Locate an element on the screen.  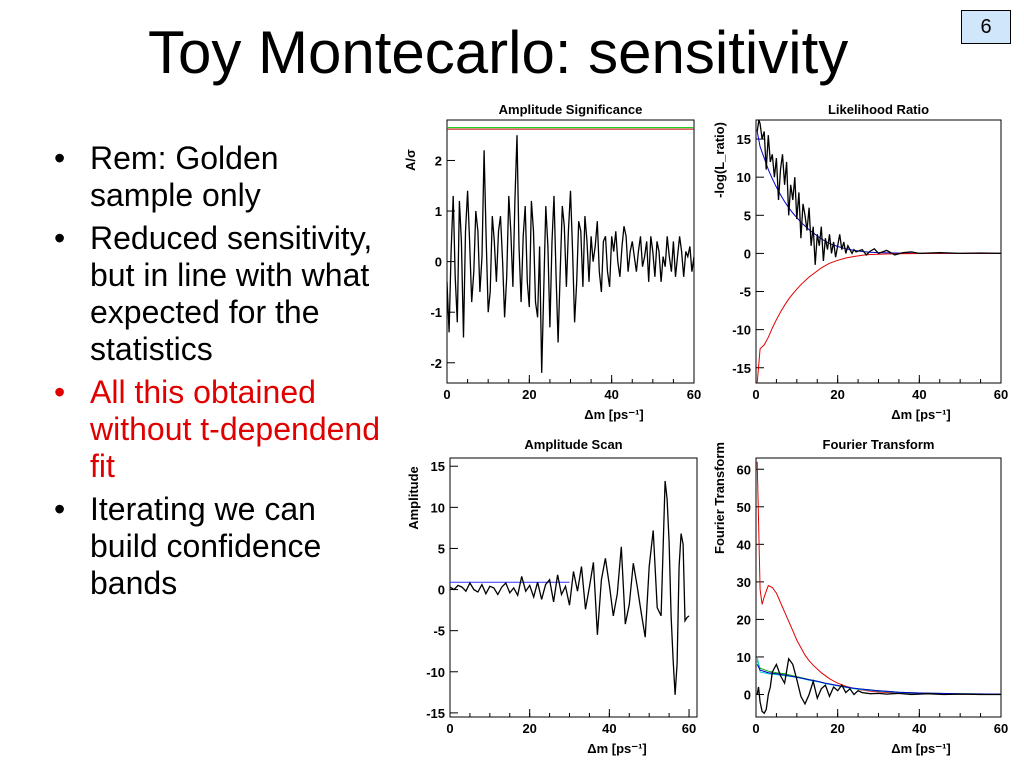
page-number: 6 is located at coordinates (986, 27).